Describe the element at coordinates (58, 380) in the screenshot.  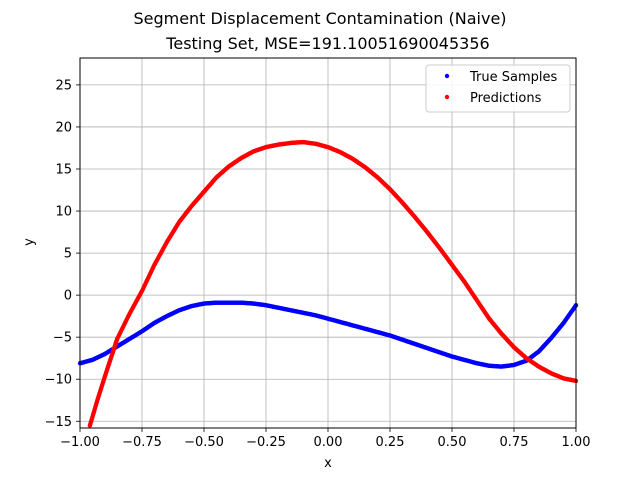
I see `y-tick-label: −10` at that location.